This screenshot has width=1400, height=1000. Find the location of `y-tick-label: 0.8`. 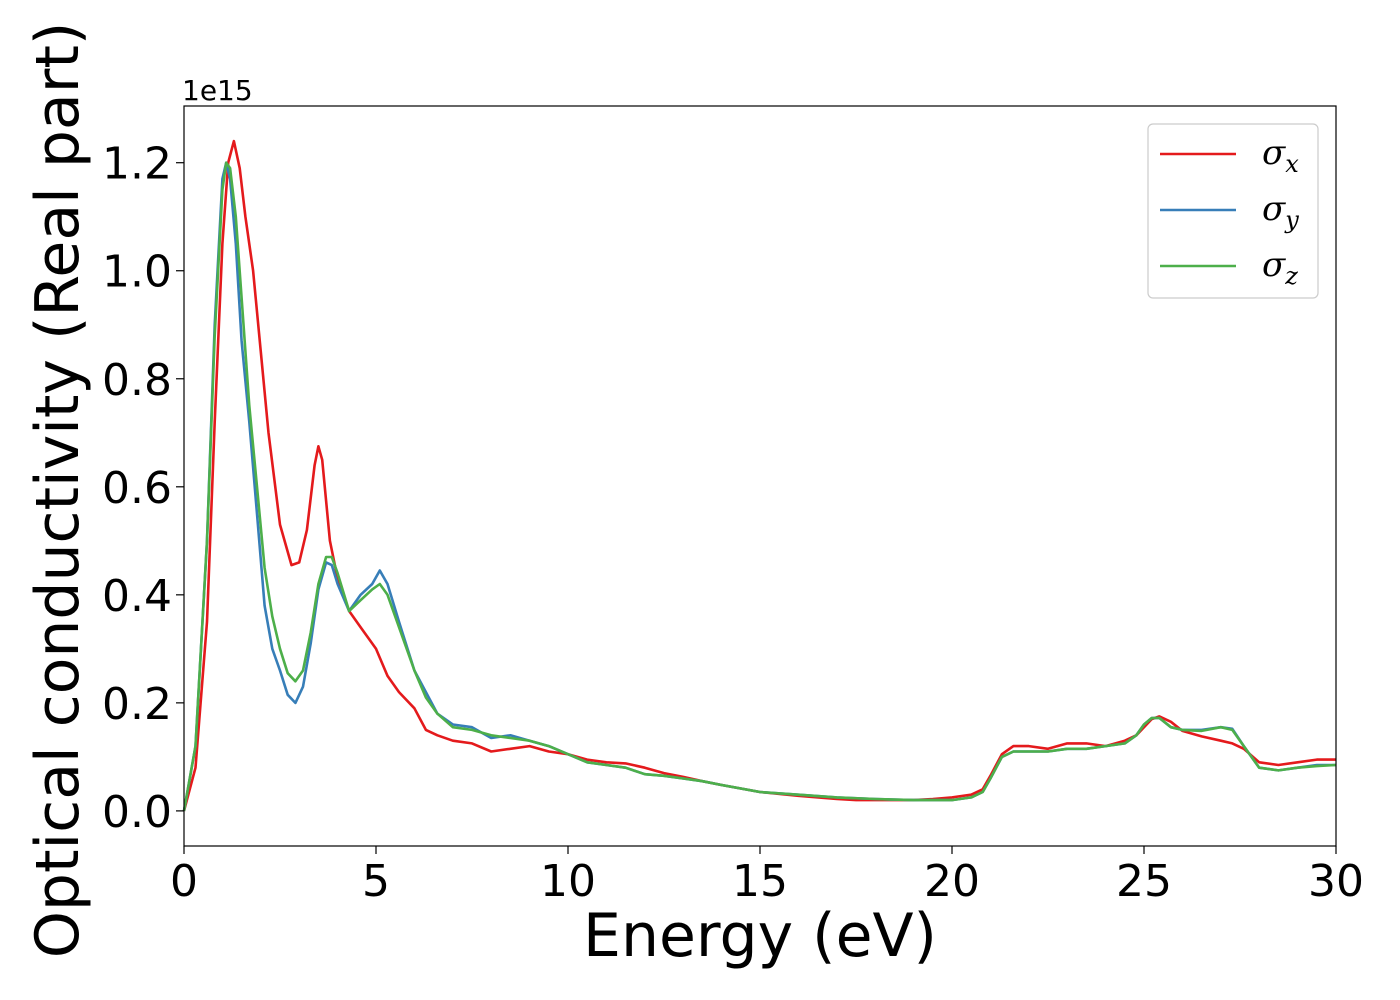

y-tick-label: 0.8 is located at coordinates (137, 380).